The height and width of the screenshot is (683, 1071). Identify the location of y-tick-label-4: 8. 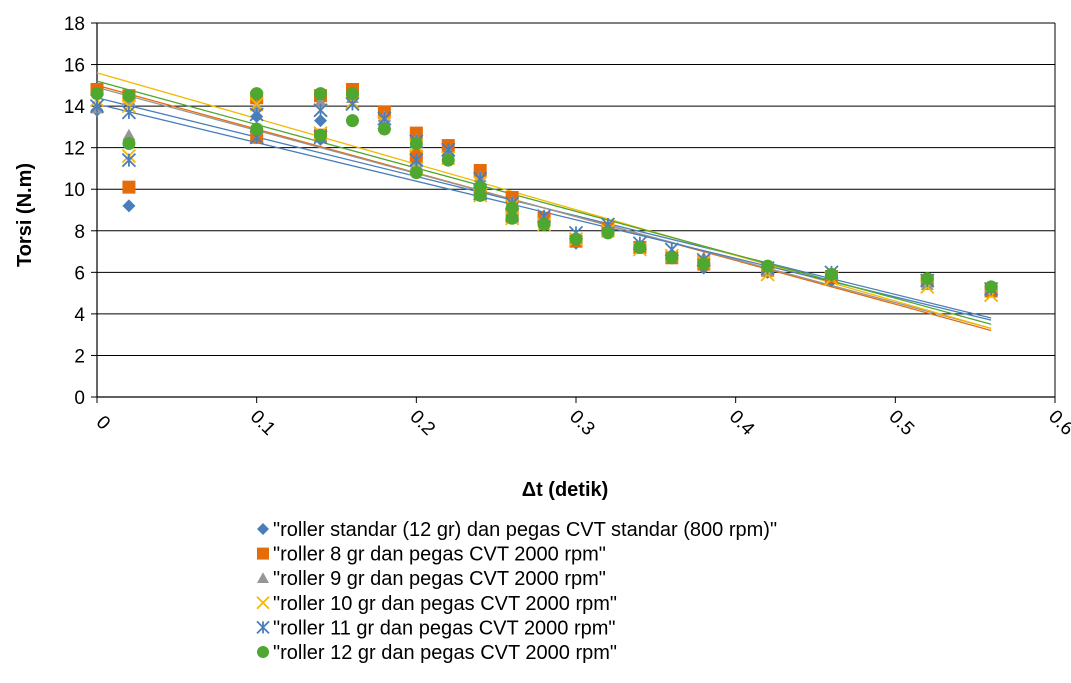
(79, 232).